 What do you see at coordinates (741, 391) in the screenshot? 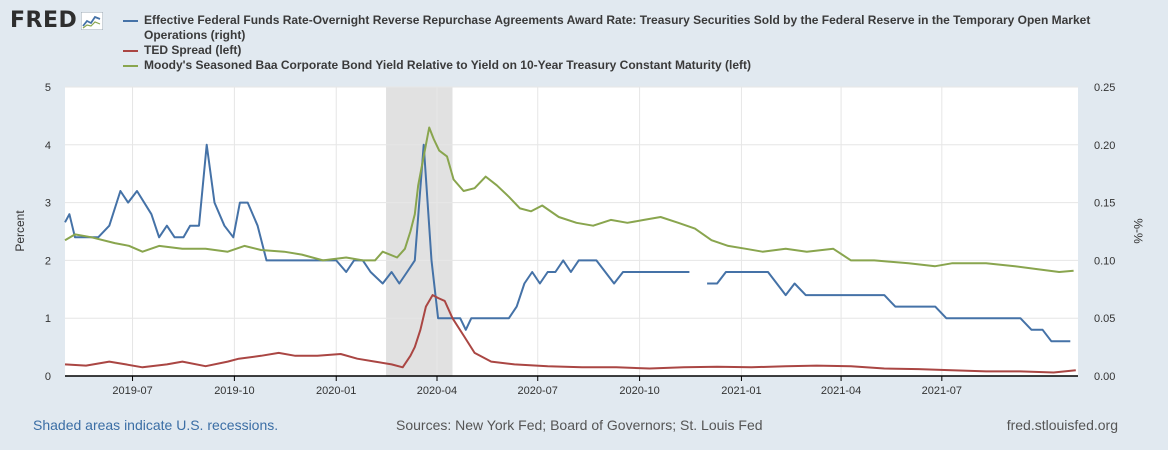
I see `x-tick-label: 2021-01` at bounding box center [741, 391].